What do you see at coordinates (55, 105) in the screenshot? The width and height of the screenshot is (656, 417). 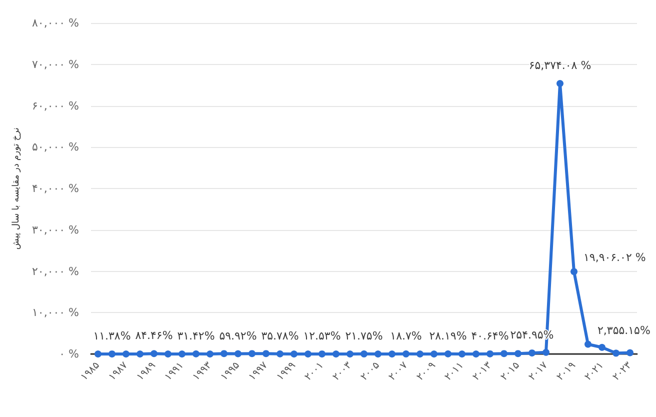 I see `y-tick-label: ۶۰,۰۰۰ %` at bounding box center [55, 105].